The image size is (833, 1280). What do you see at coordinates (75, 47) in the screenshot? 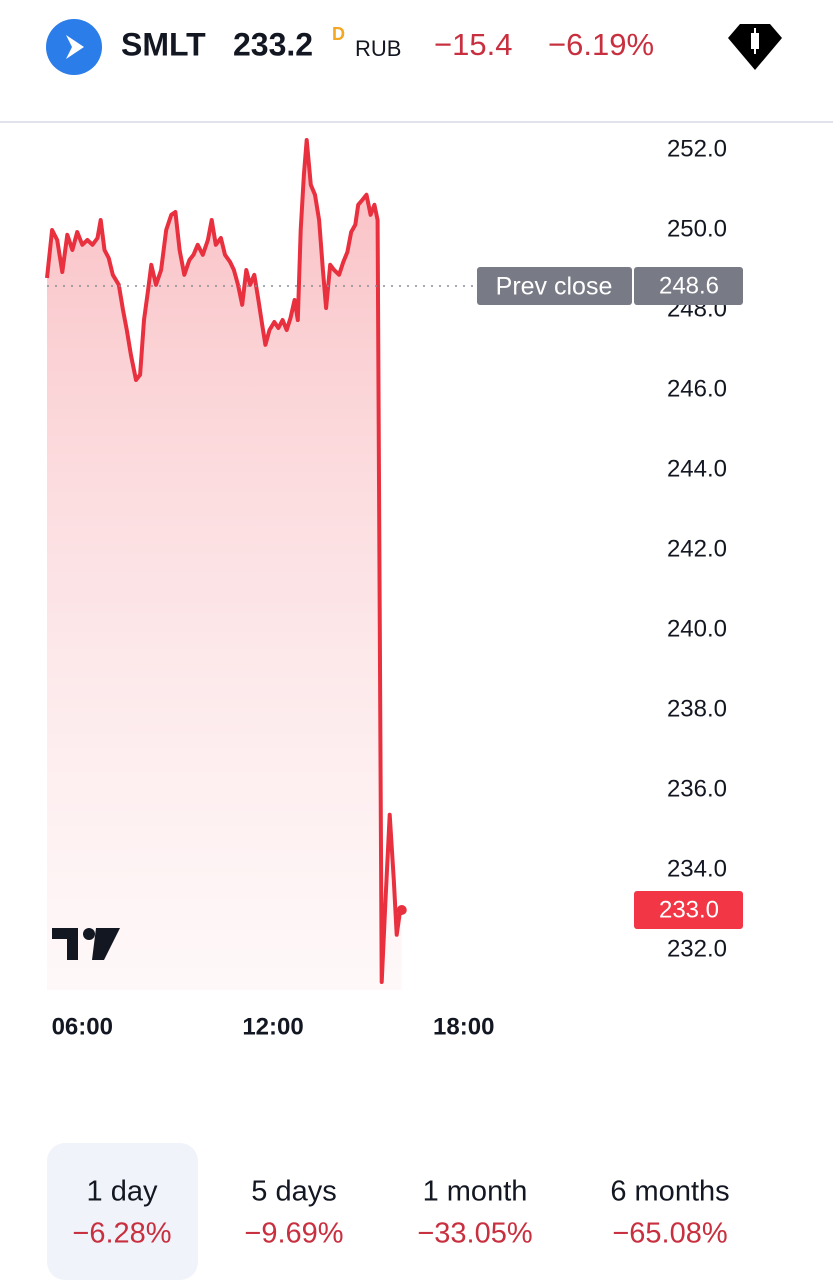
I see `logo-glyph` at bounding box center [75, 47].